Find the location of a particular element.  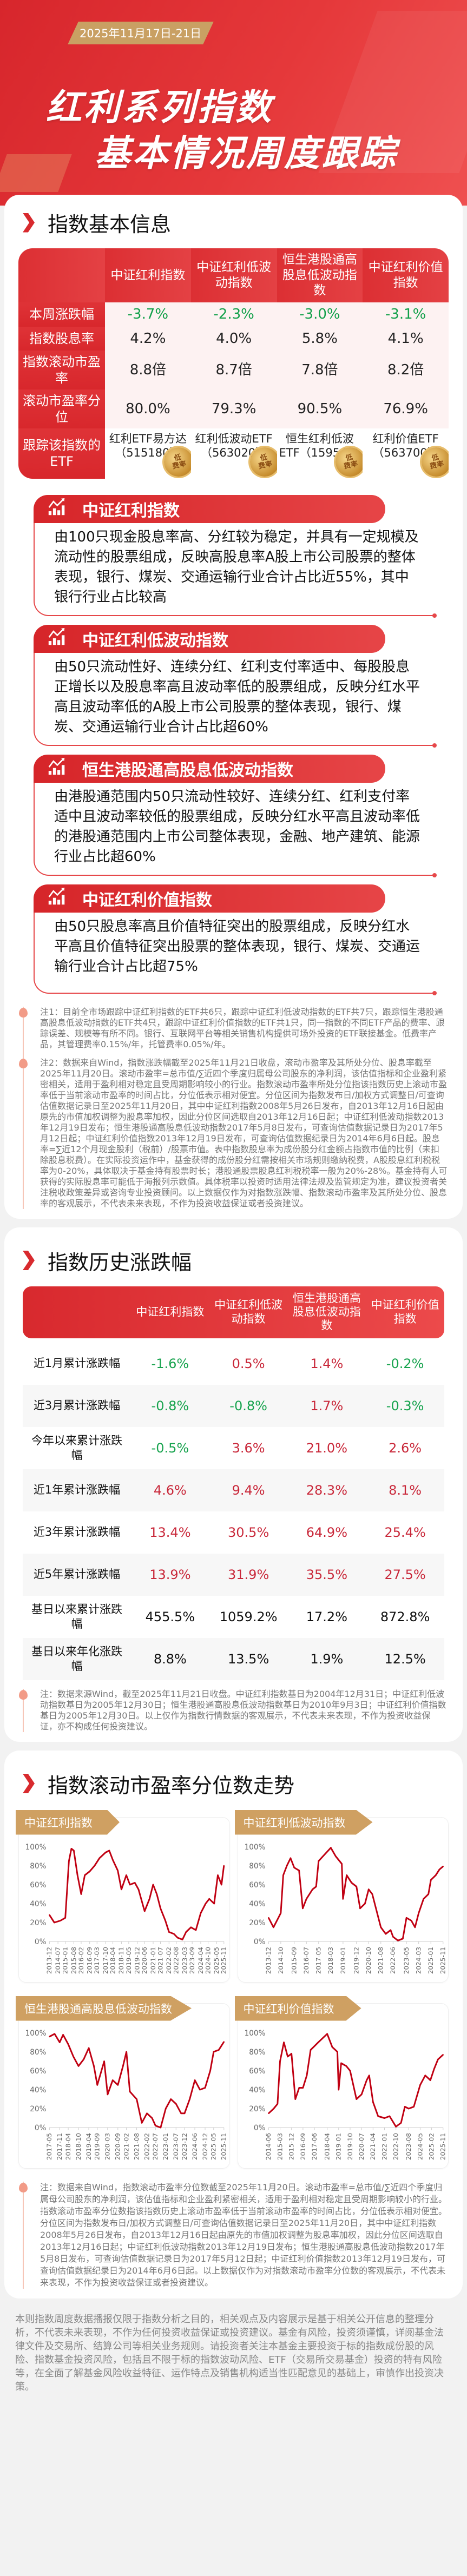

x-tick-label: 2023-03 is located at coordinates (185, 1960).